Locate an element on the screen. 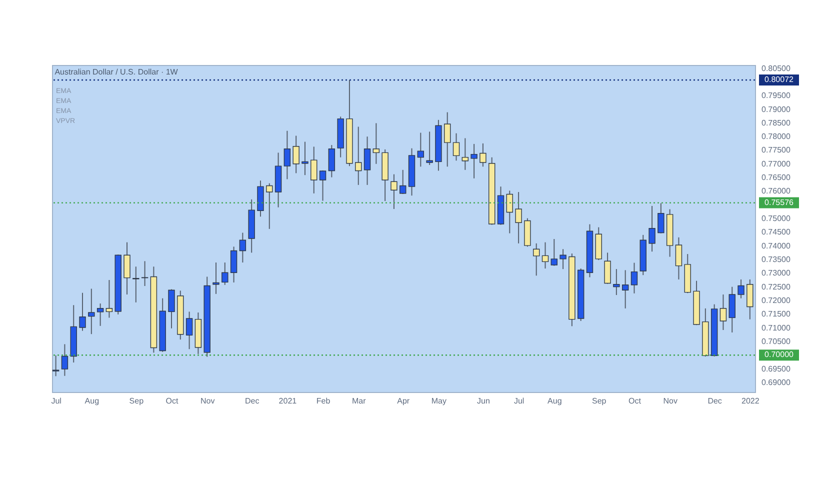 The image size is (815, 504). y-tick-label: 0.79000 is located at coordinates (776, 109).